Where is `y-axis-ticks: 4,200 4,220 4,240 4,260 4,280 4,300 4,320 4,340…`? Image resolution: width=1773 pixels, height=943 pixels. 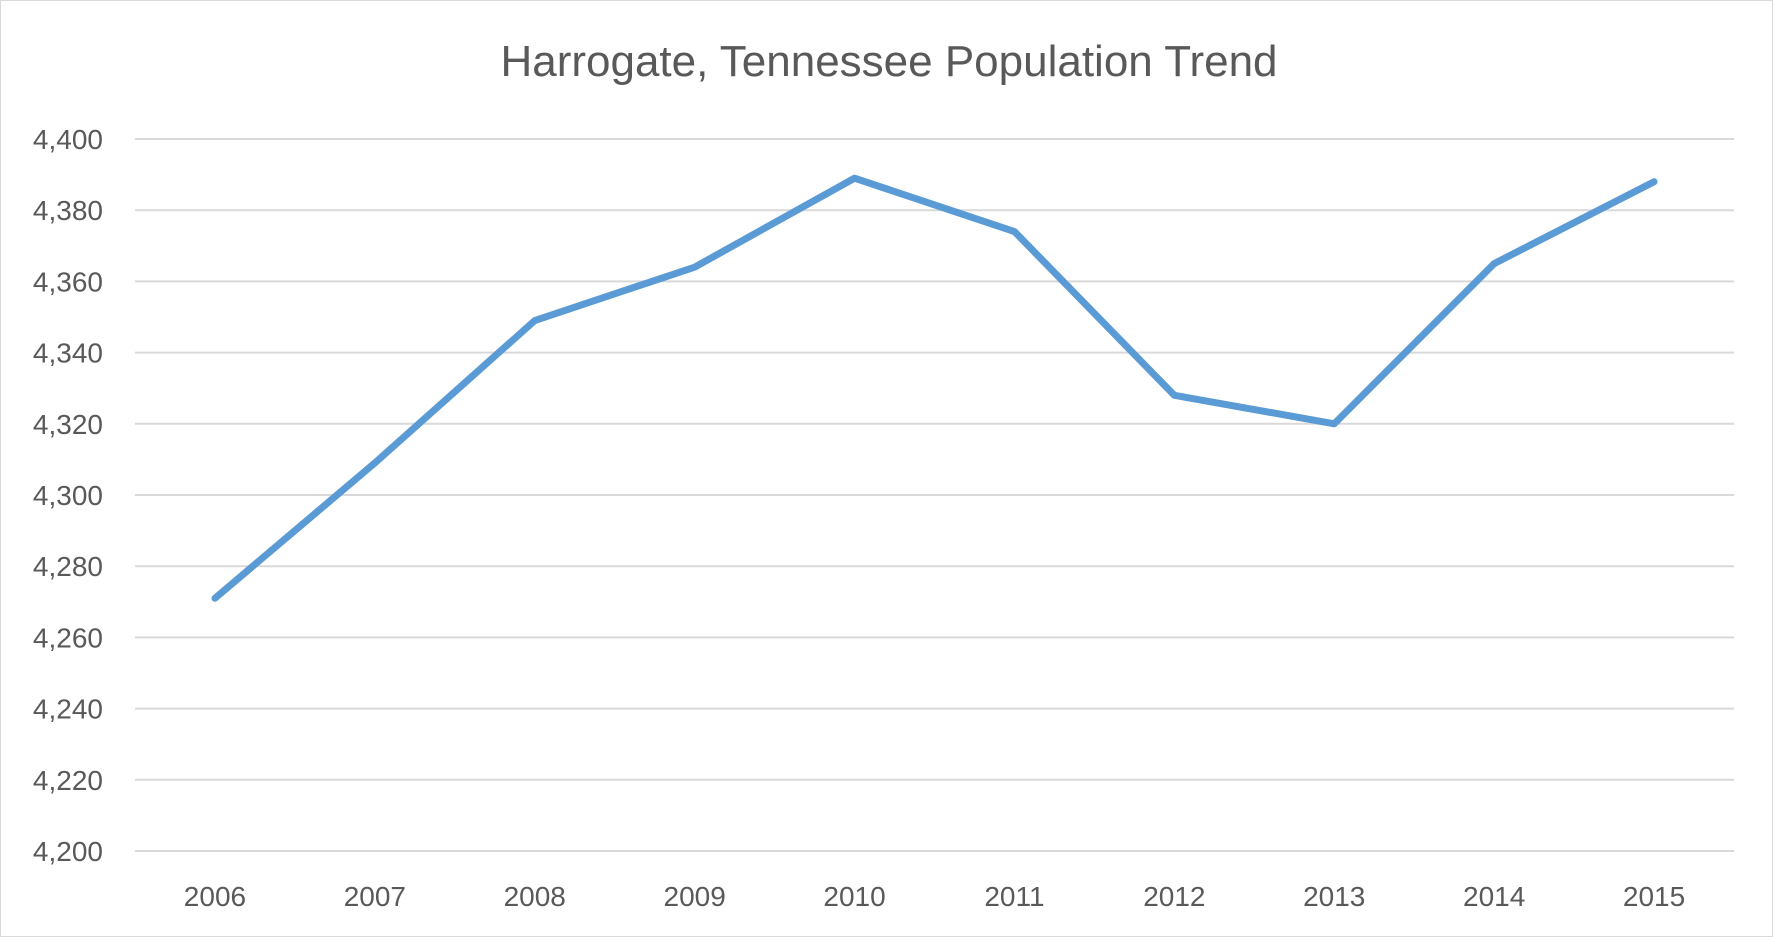 y-axis-ticks: 4,200 4,220 4,240 4,260 4,280 4,300 4,320 4,340… is located at coordinates (68, 495).